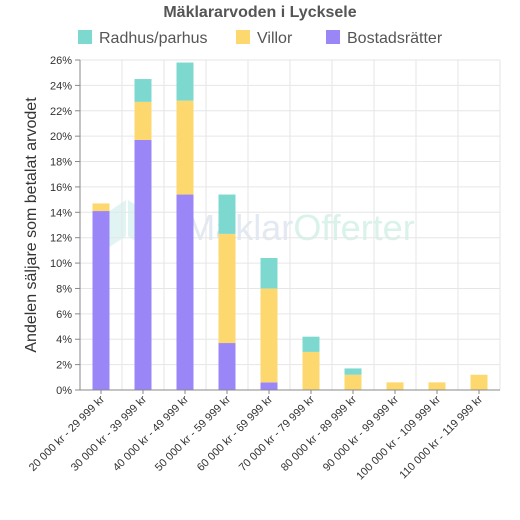 The image size is (520, 520). What do you see at coordinates (441, 437) in the screenshot?
I see `x-tick-label: 110 000 kr - 119 999 kr` at bounding box center [441, 437].